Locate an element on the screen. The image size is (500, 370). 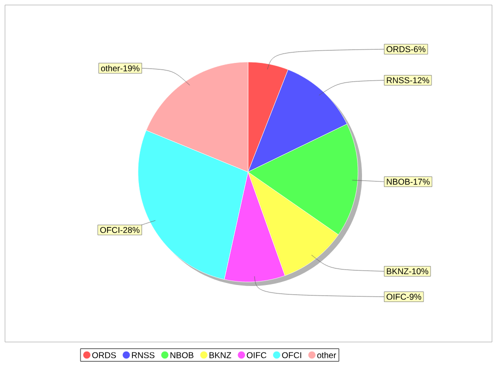
data-label: RNSS-12% is located at coordinates (408, 80).